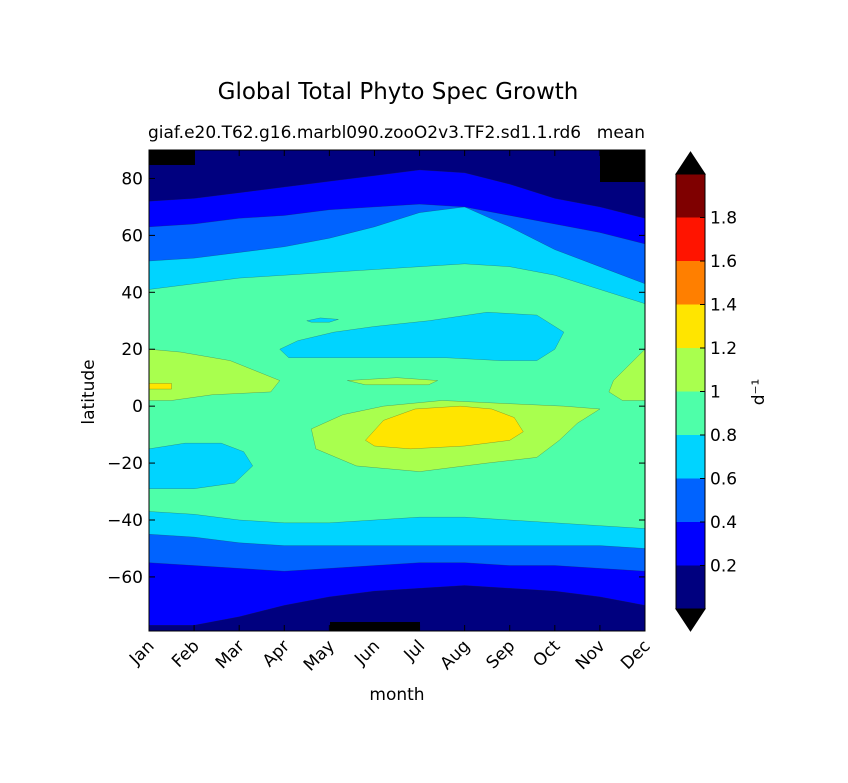 The height and width of the screenshot is (783, 848). I want to click on x-tick-label: Dec, so click(635, 654).